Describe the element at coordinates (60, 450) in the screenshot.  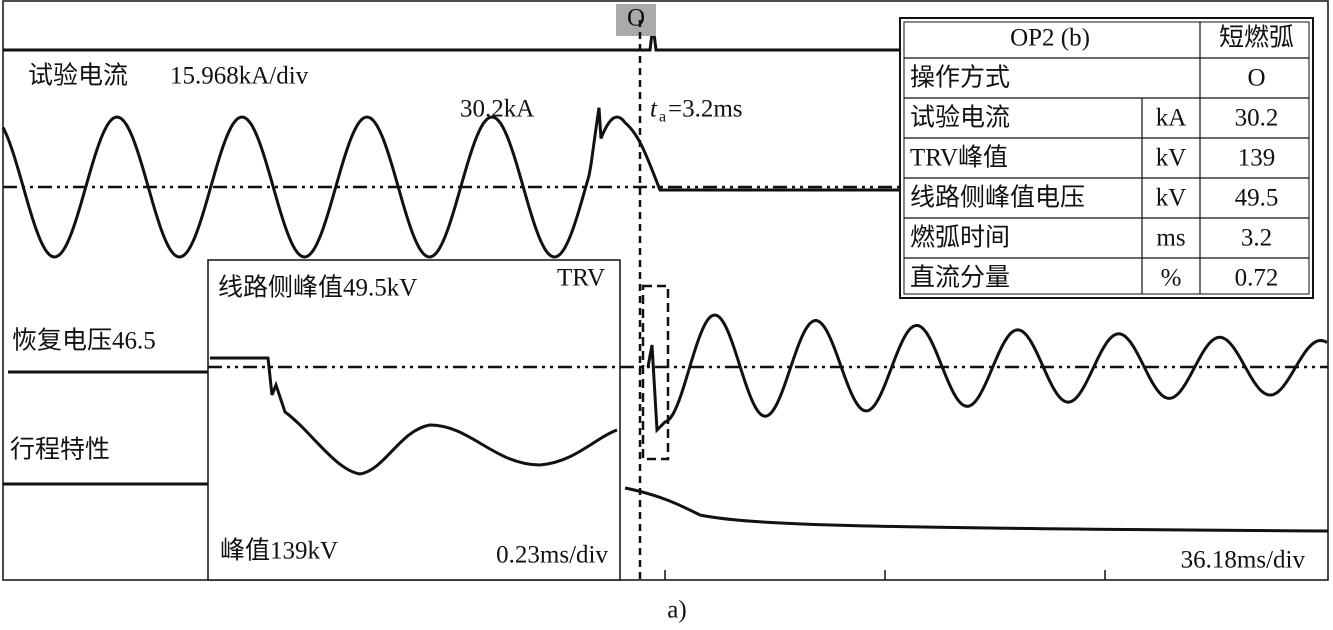
I see `travel-label: 行程特性` at that location.